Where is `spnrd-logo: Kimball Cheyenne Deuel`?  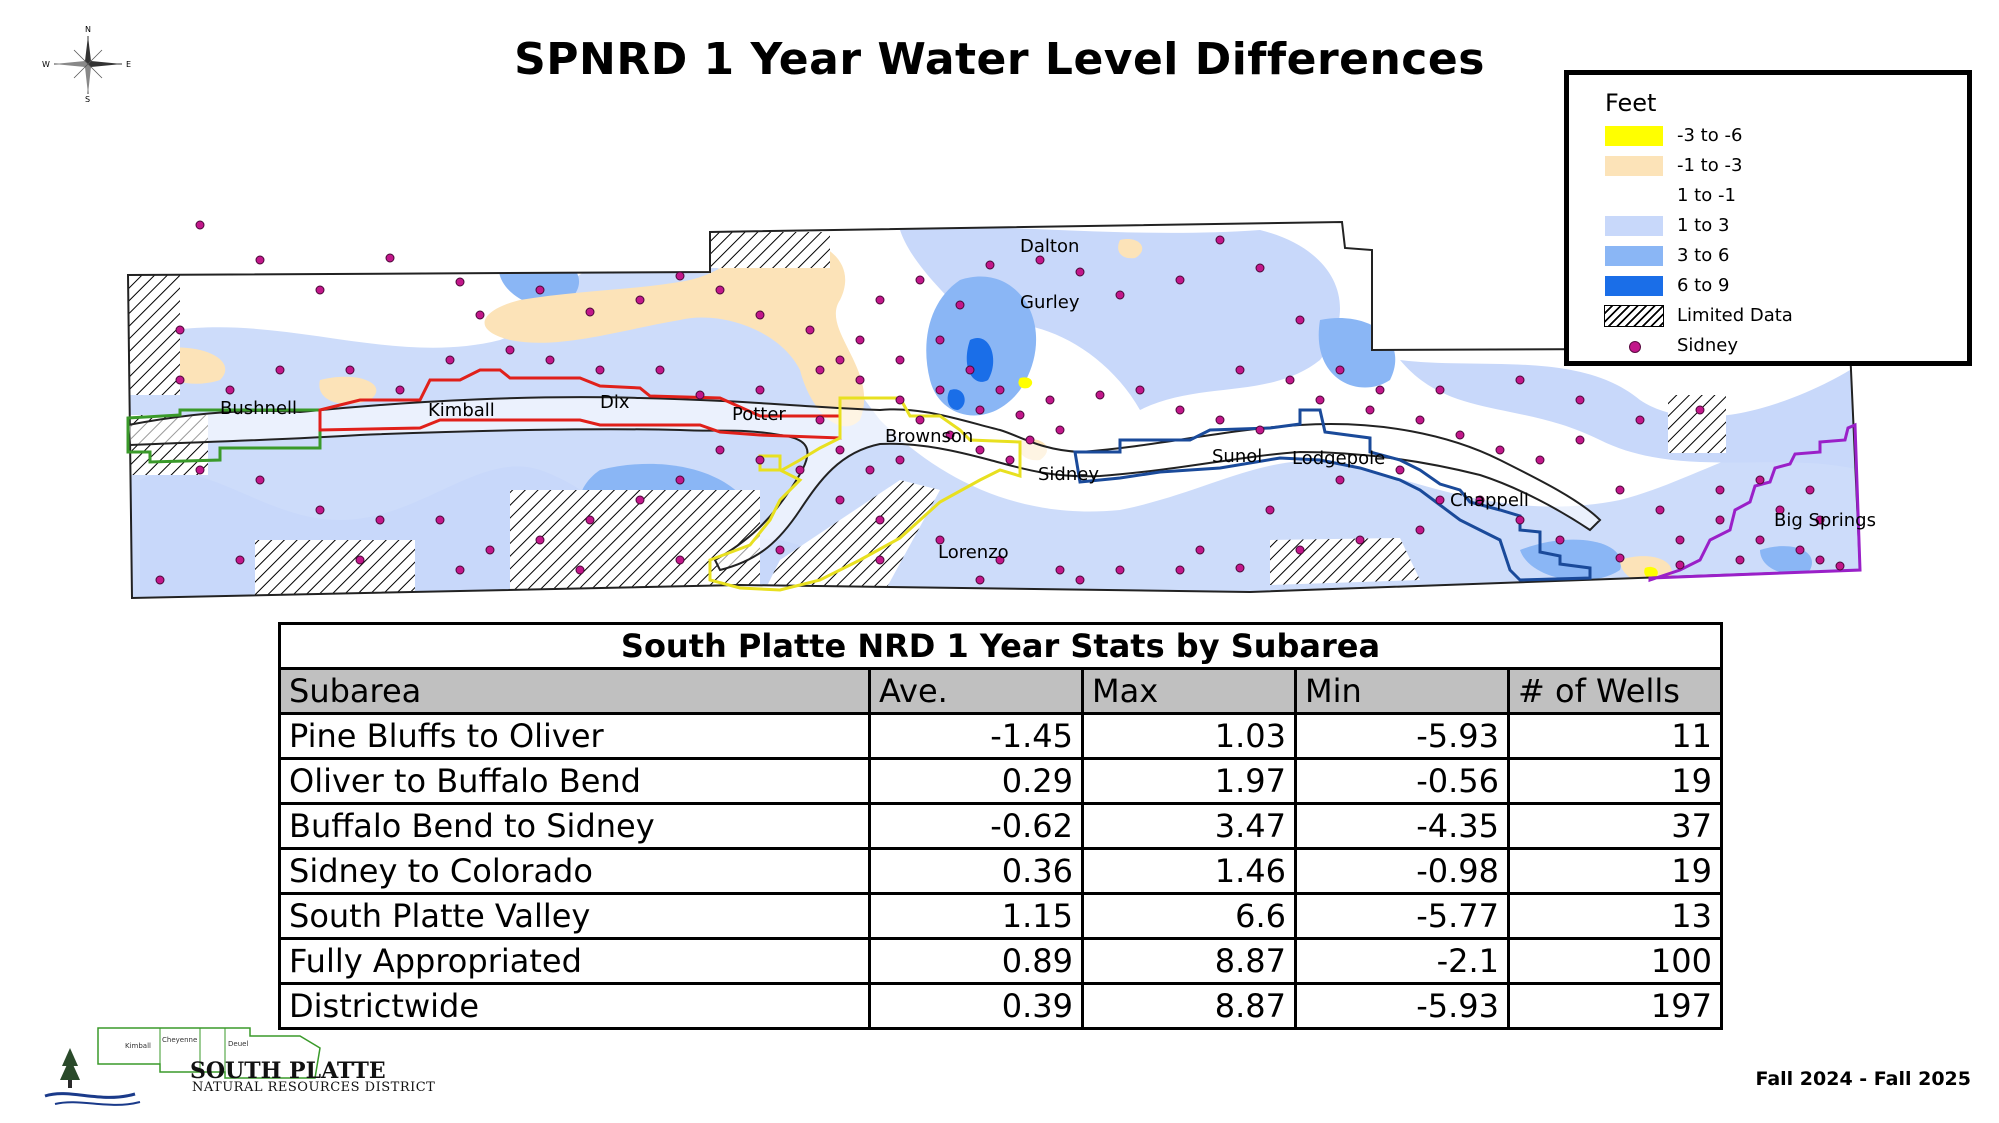 spnrd-logo: Kimball Cheyenne Deuel is located at coordinates (182, 1066).